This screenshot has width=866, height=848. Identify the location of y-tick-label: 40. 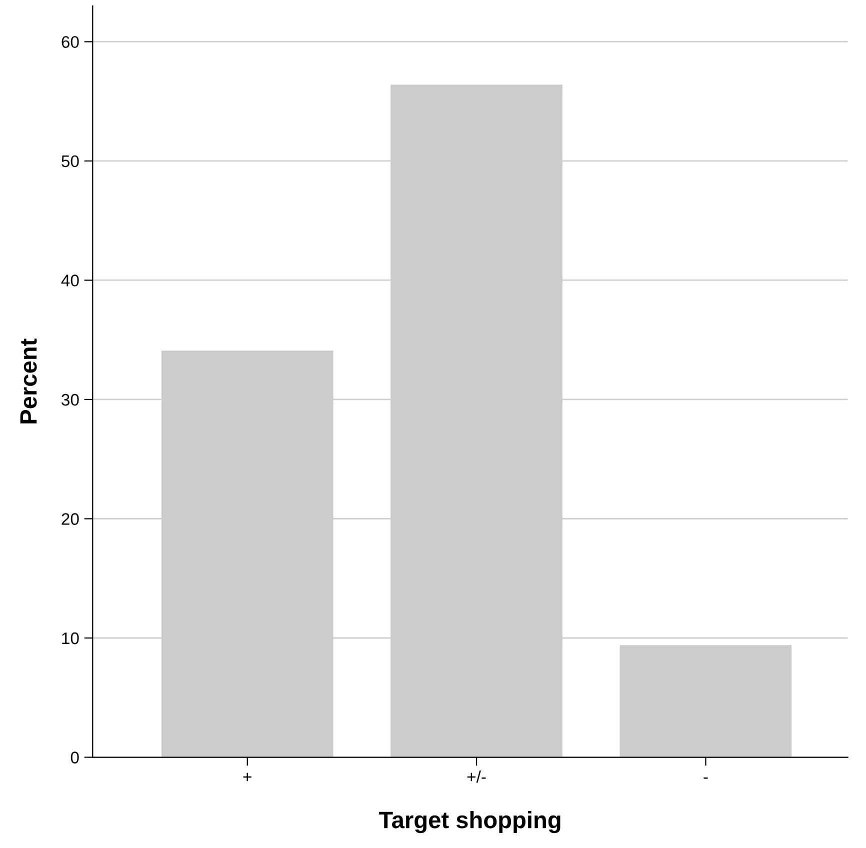
(70, 280).